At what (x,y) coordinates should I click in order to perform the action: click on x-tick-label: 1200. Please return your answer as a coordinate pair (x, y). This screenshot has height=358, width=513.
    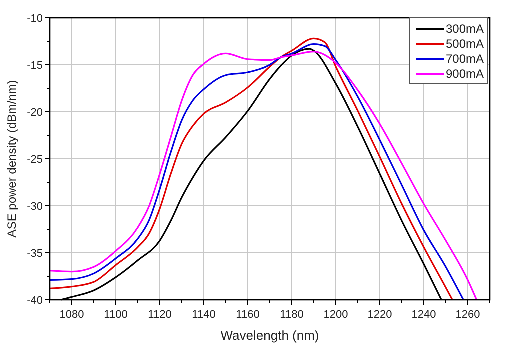
    Looking at the image, I should click on (336, 315).